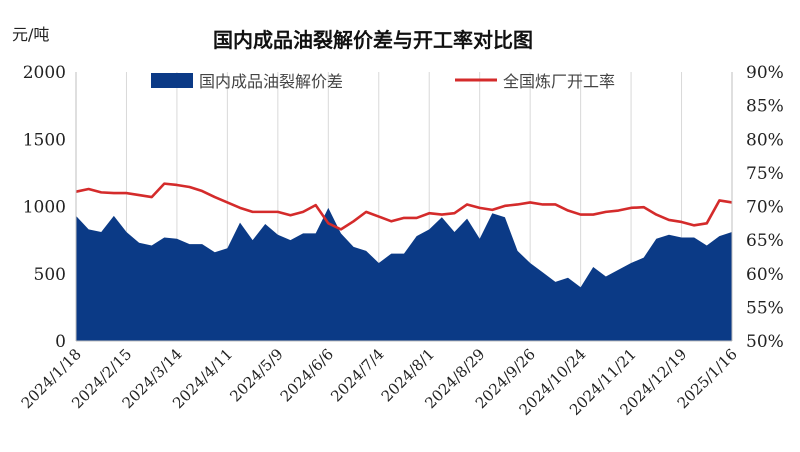 The image size is (800, 452). Describe the element at coordinates (172, 80) in the screenshot. I see `legend-area-swatch` at that location.